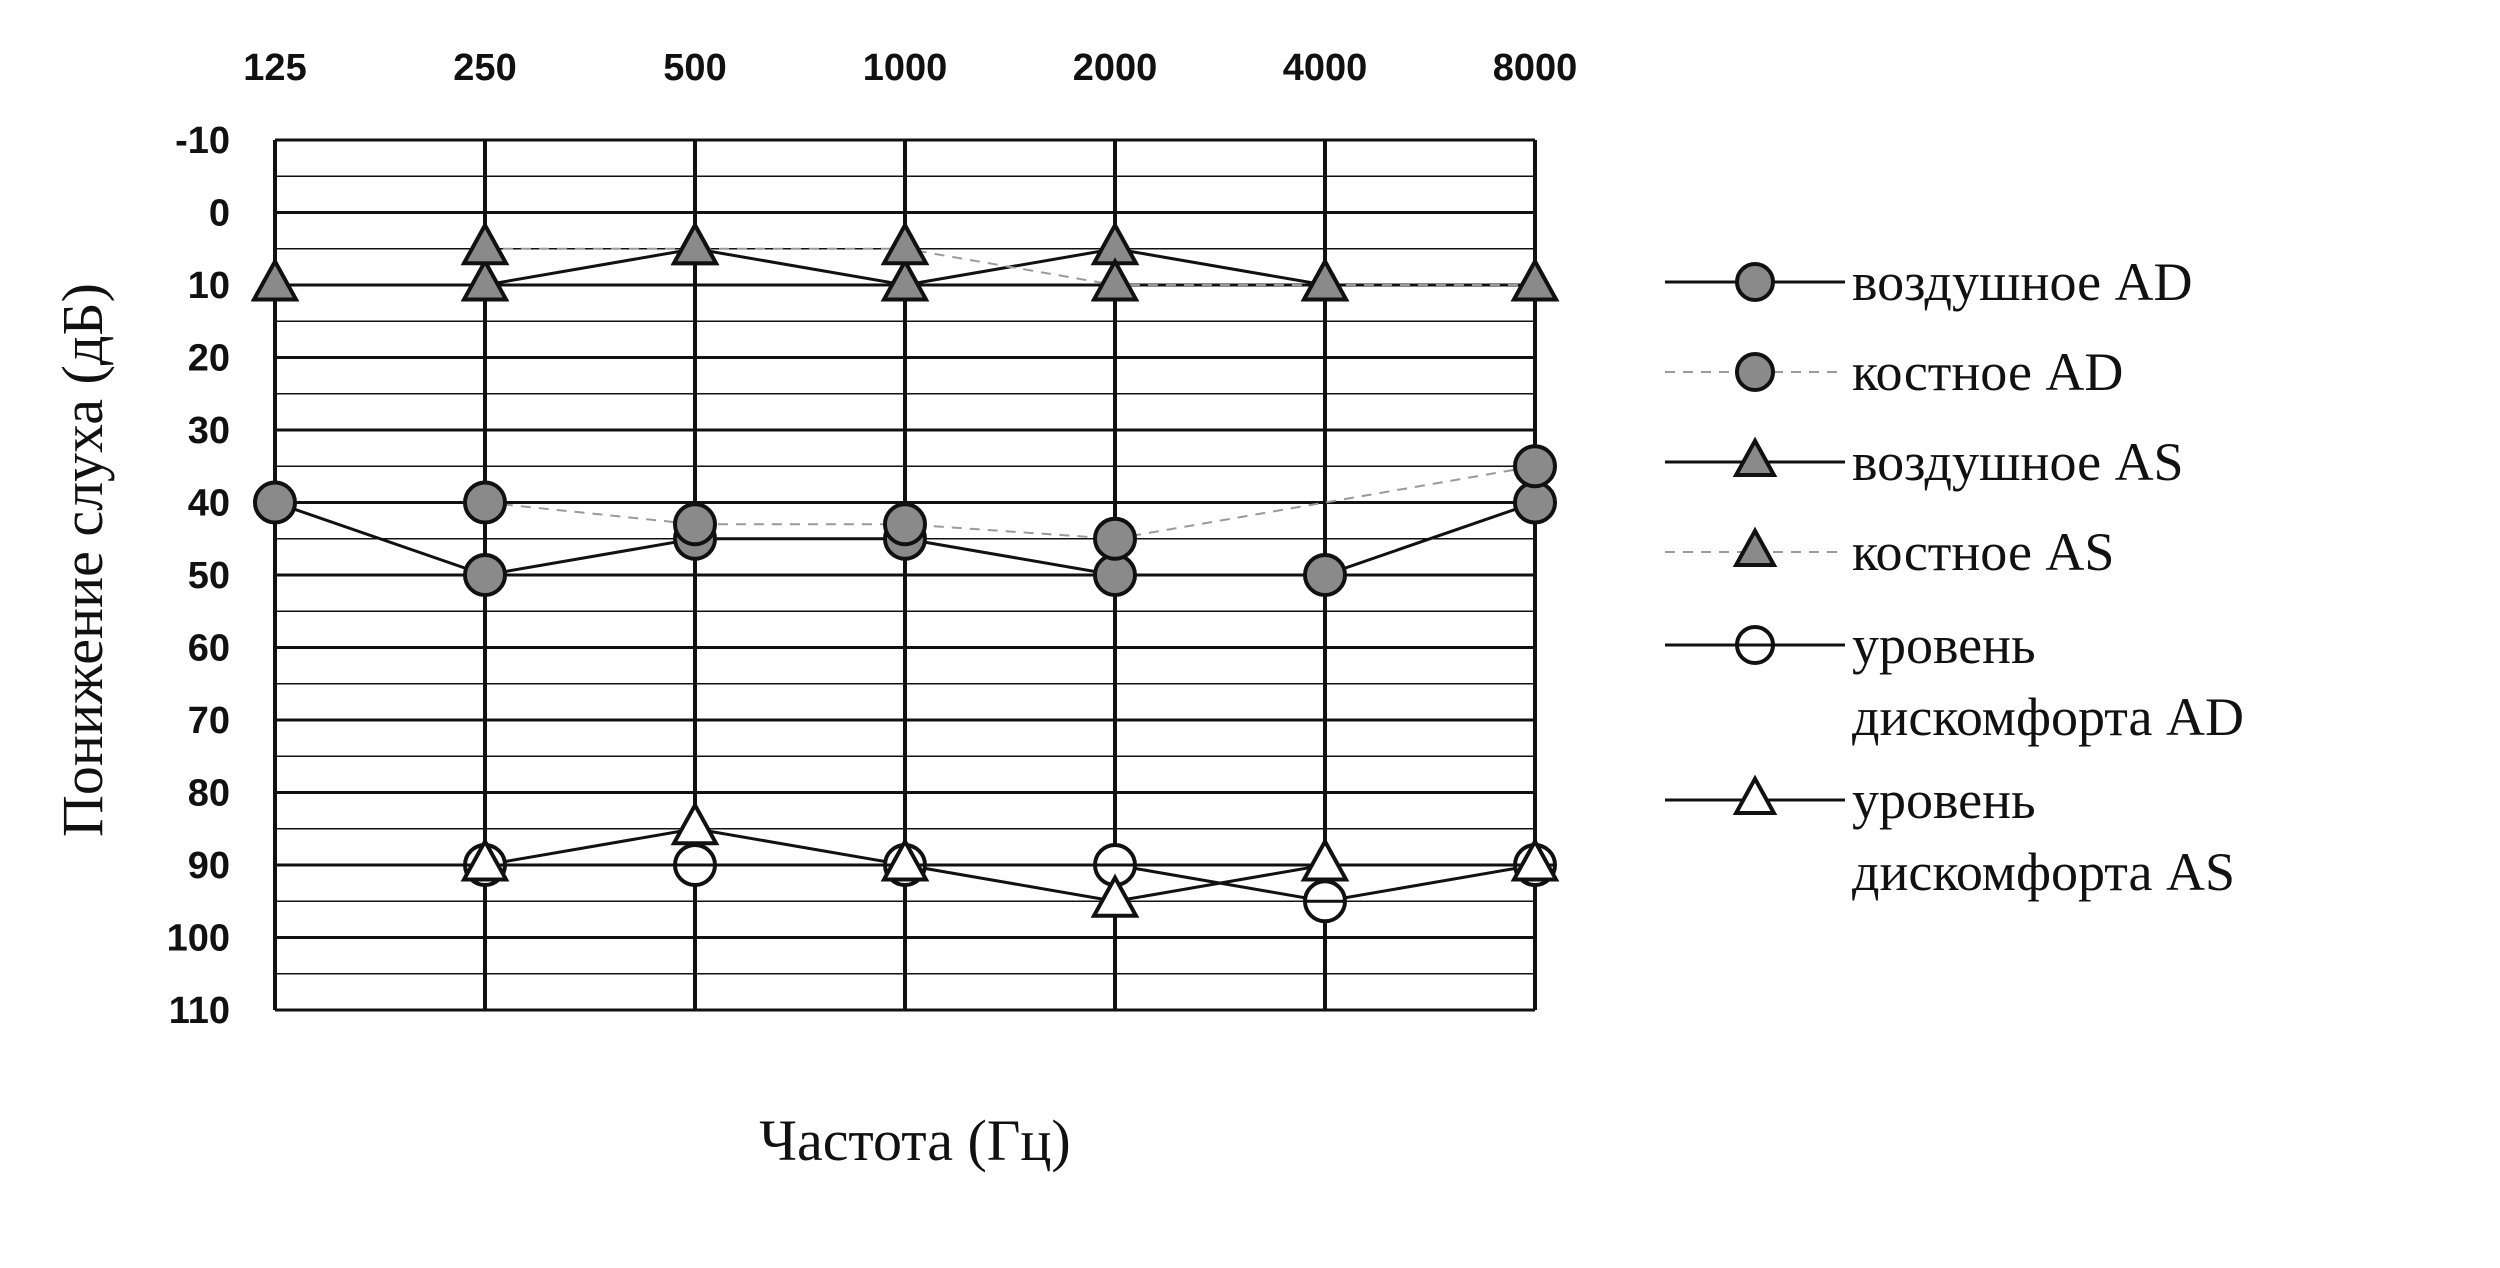  Describe the element at coordinates (209, 359) in the screenshot. I see `y-tick-label: 20` at that location.